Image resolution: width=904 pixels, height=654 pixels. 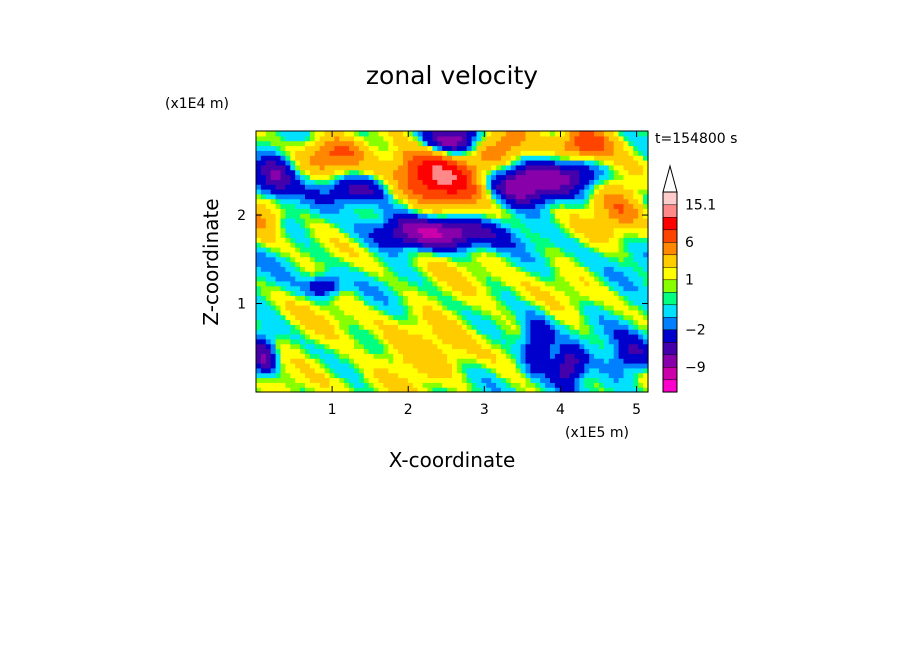 What do you see at coordinates (597, 433) in the screenshot?
I see `x-multiplier-label: (x1E5 m)` at bounding box center [597, 433].